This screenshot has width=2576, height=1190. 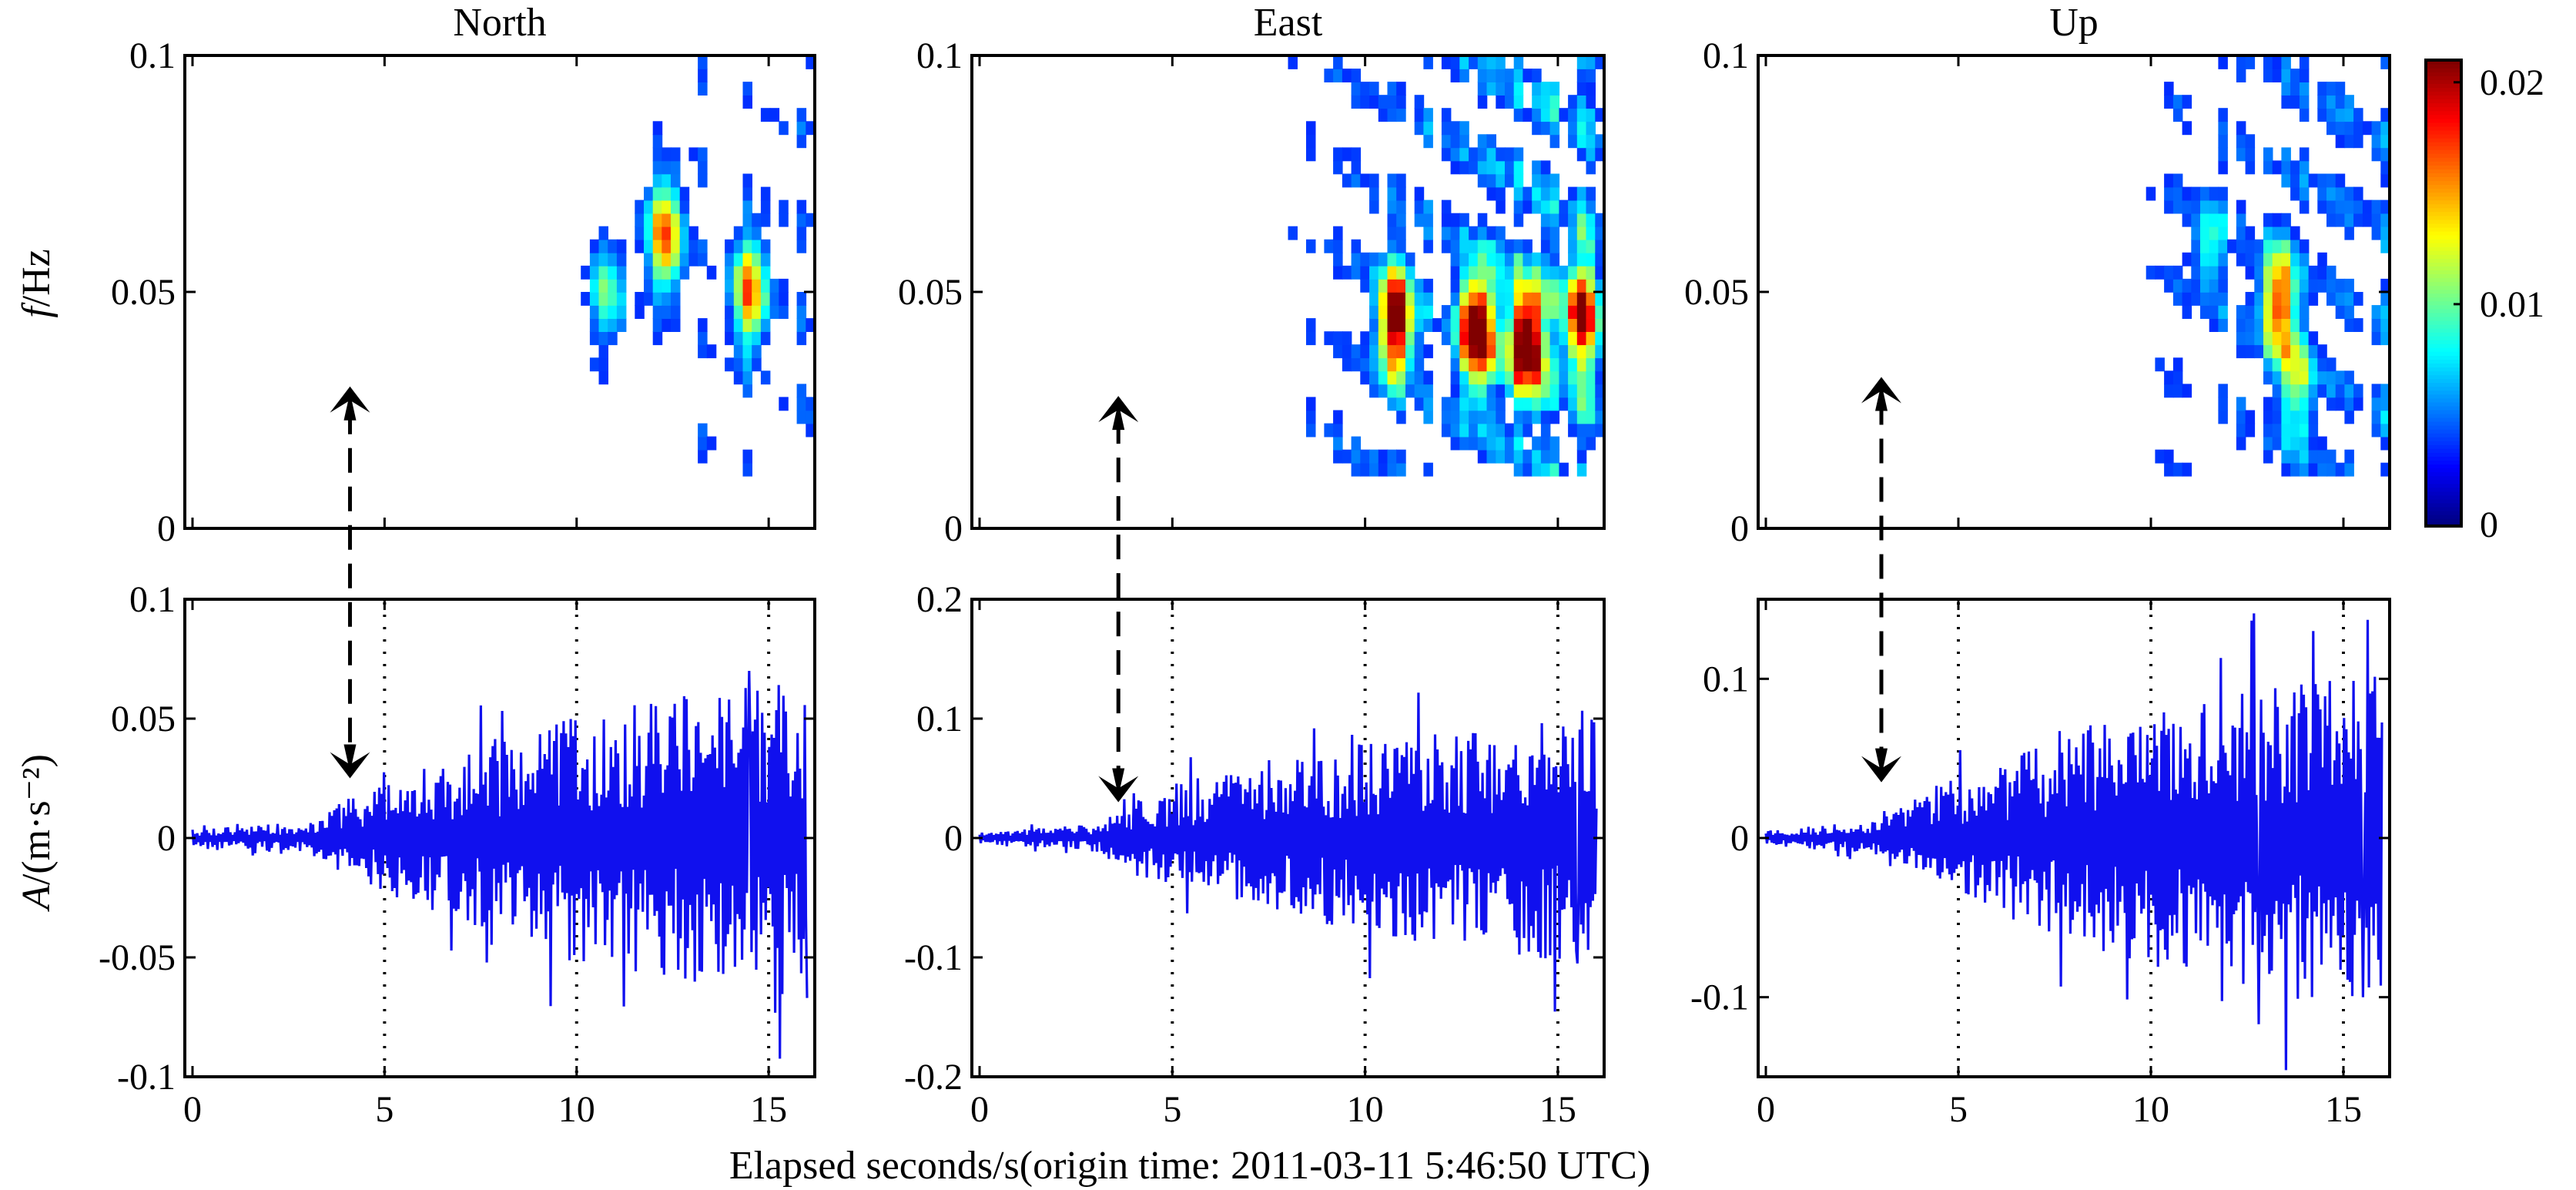 I want to click on colorbar-tick-label: 0.02, so click(x=2512, y=82).